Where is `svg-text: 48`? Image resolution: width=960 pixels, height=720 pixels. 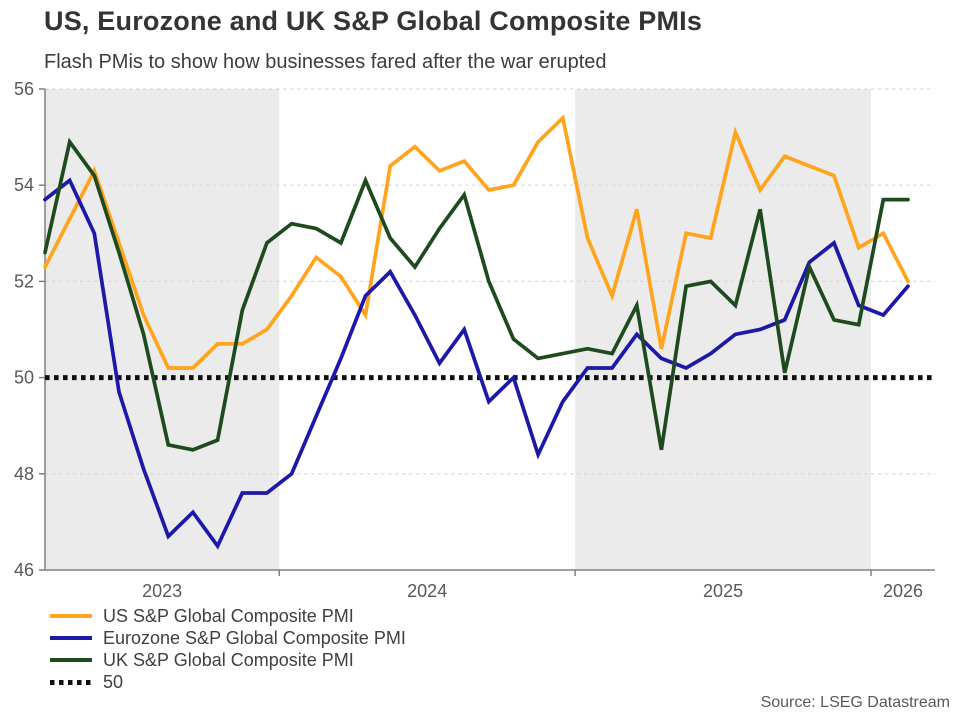 svg-text: 48 is located at coordinates (24, 474).